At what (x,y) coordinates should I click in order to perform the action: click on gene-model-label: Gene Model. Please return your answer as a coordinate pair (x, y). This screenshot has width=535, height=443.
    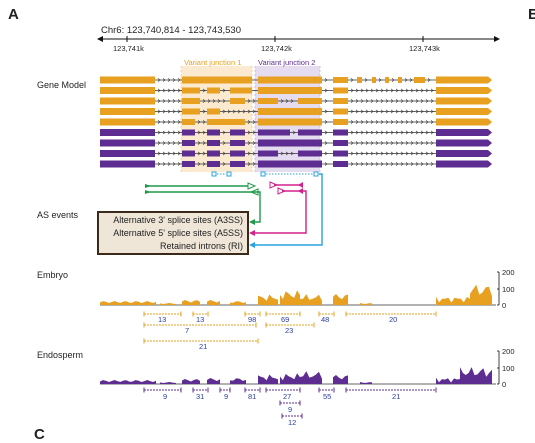
    Looking at the image, I should click on (62, 85).